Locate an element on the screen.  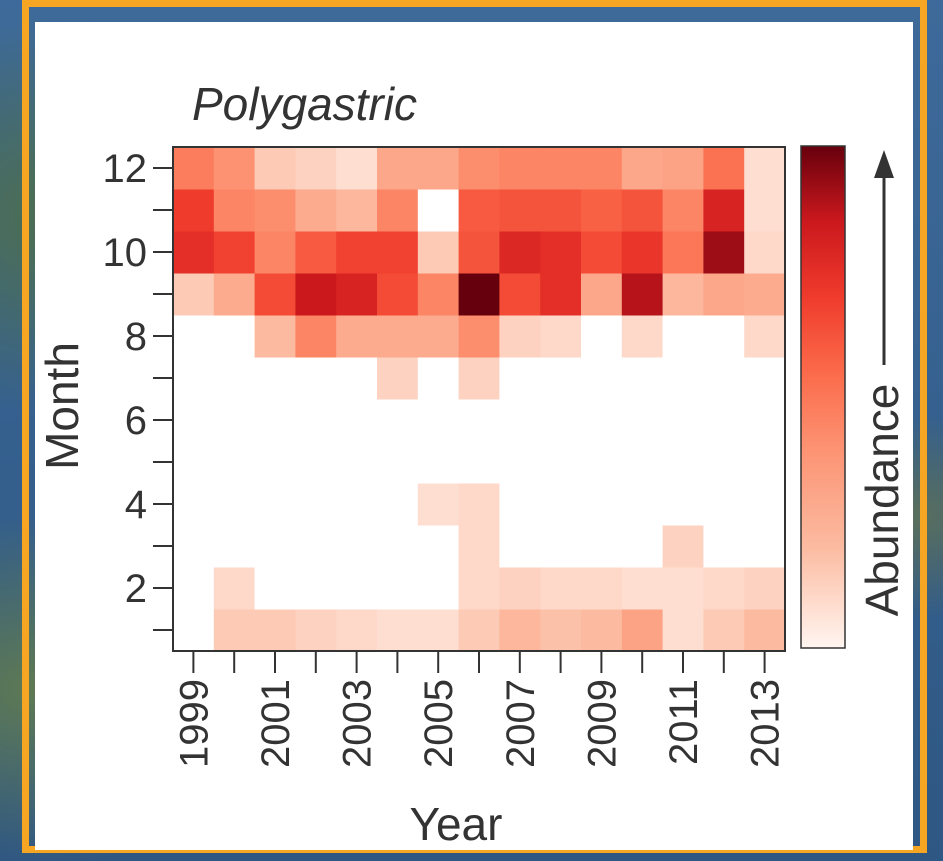
y-axis-label: Month is located at coordinates (62, 406).